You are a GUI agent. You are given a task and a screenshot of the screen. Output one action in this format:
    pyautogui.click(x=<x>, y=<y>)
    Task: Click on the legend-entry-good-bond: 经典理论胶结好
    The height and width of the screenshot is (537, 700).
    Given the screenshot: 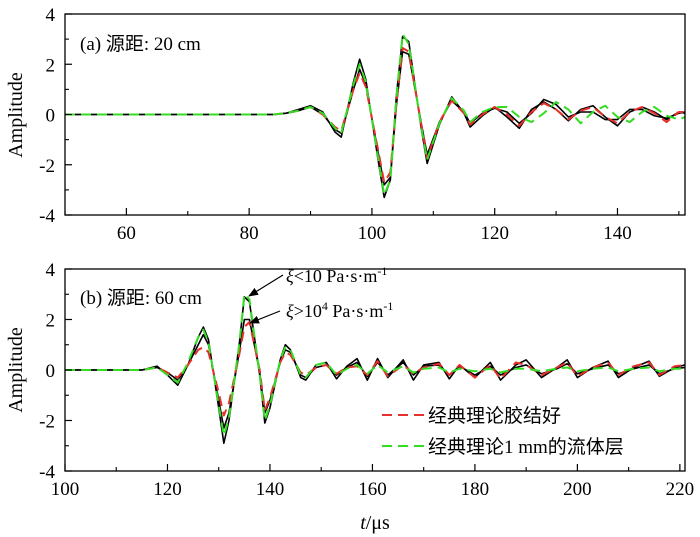 What is the action you would take?
    pyautogui.click(x=471, y=416)
    